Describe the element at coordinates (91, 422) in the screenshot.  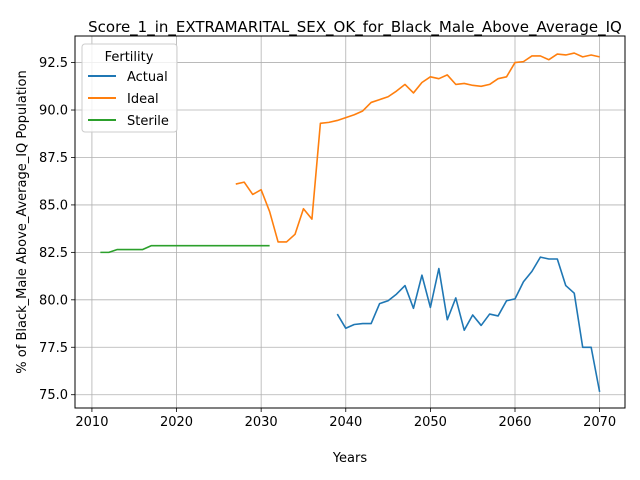
I see `x-tick-label: 2010` at that location.